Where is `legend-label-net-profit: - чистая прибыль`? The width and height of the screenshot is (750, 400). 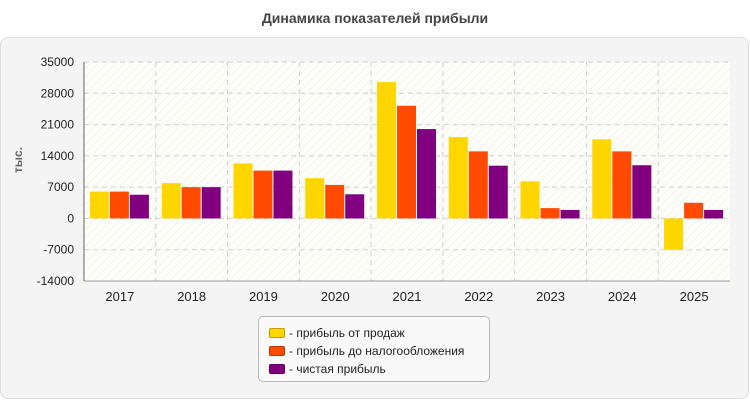
legend-label-net-profit: - чистая прибыль is located at coordinates (337, 369).